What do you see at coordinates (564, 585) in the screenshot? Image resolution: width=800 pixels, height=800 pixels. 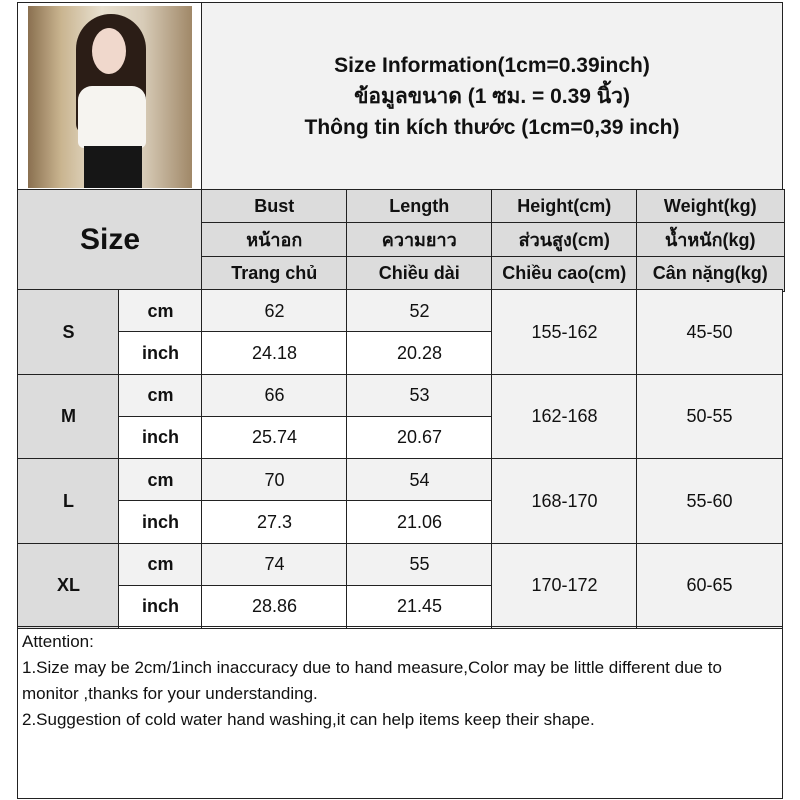 I see `height-range: 170-172` at bounding box center [564, 585].